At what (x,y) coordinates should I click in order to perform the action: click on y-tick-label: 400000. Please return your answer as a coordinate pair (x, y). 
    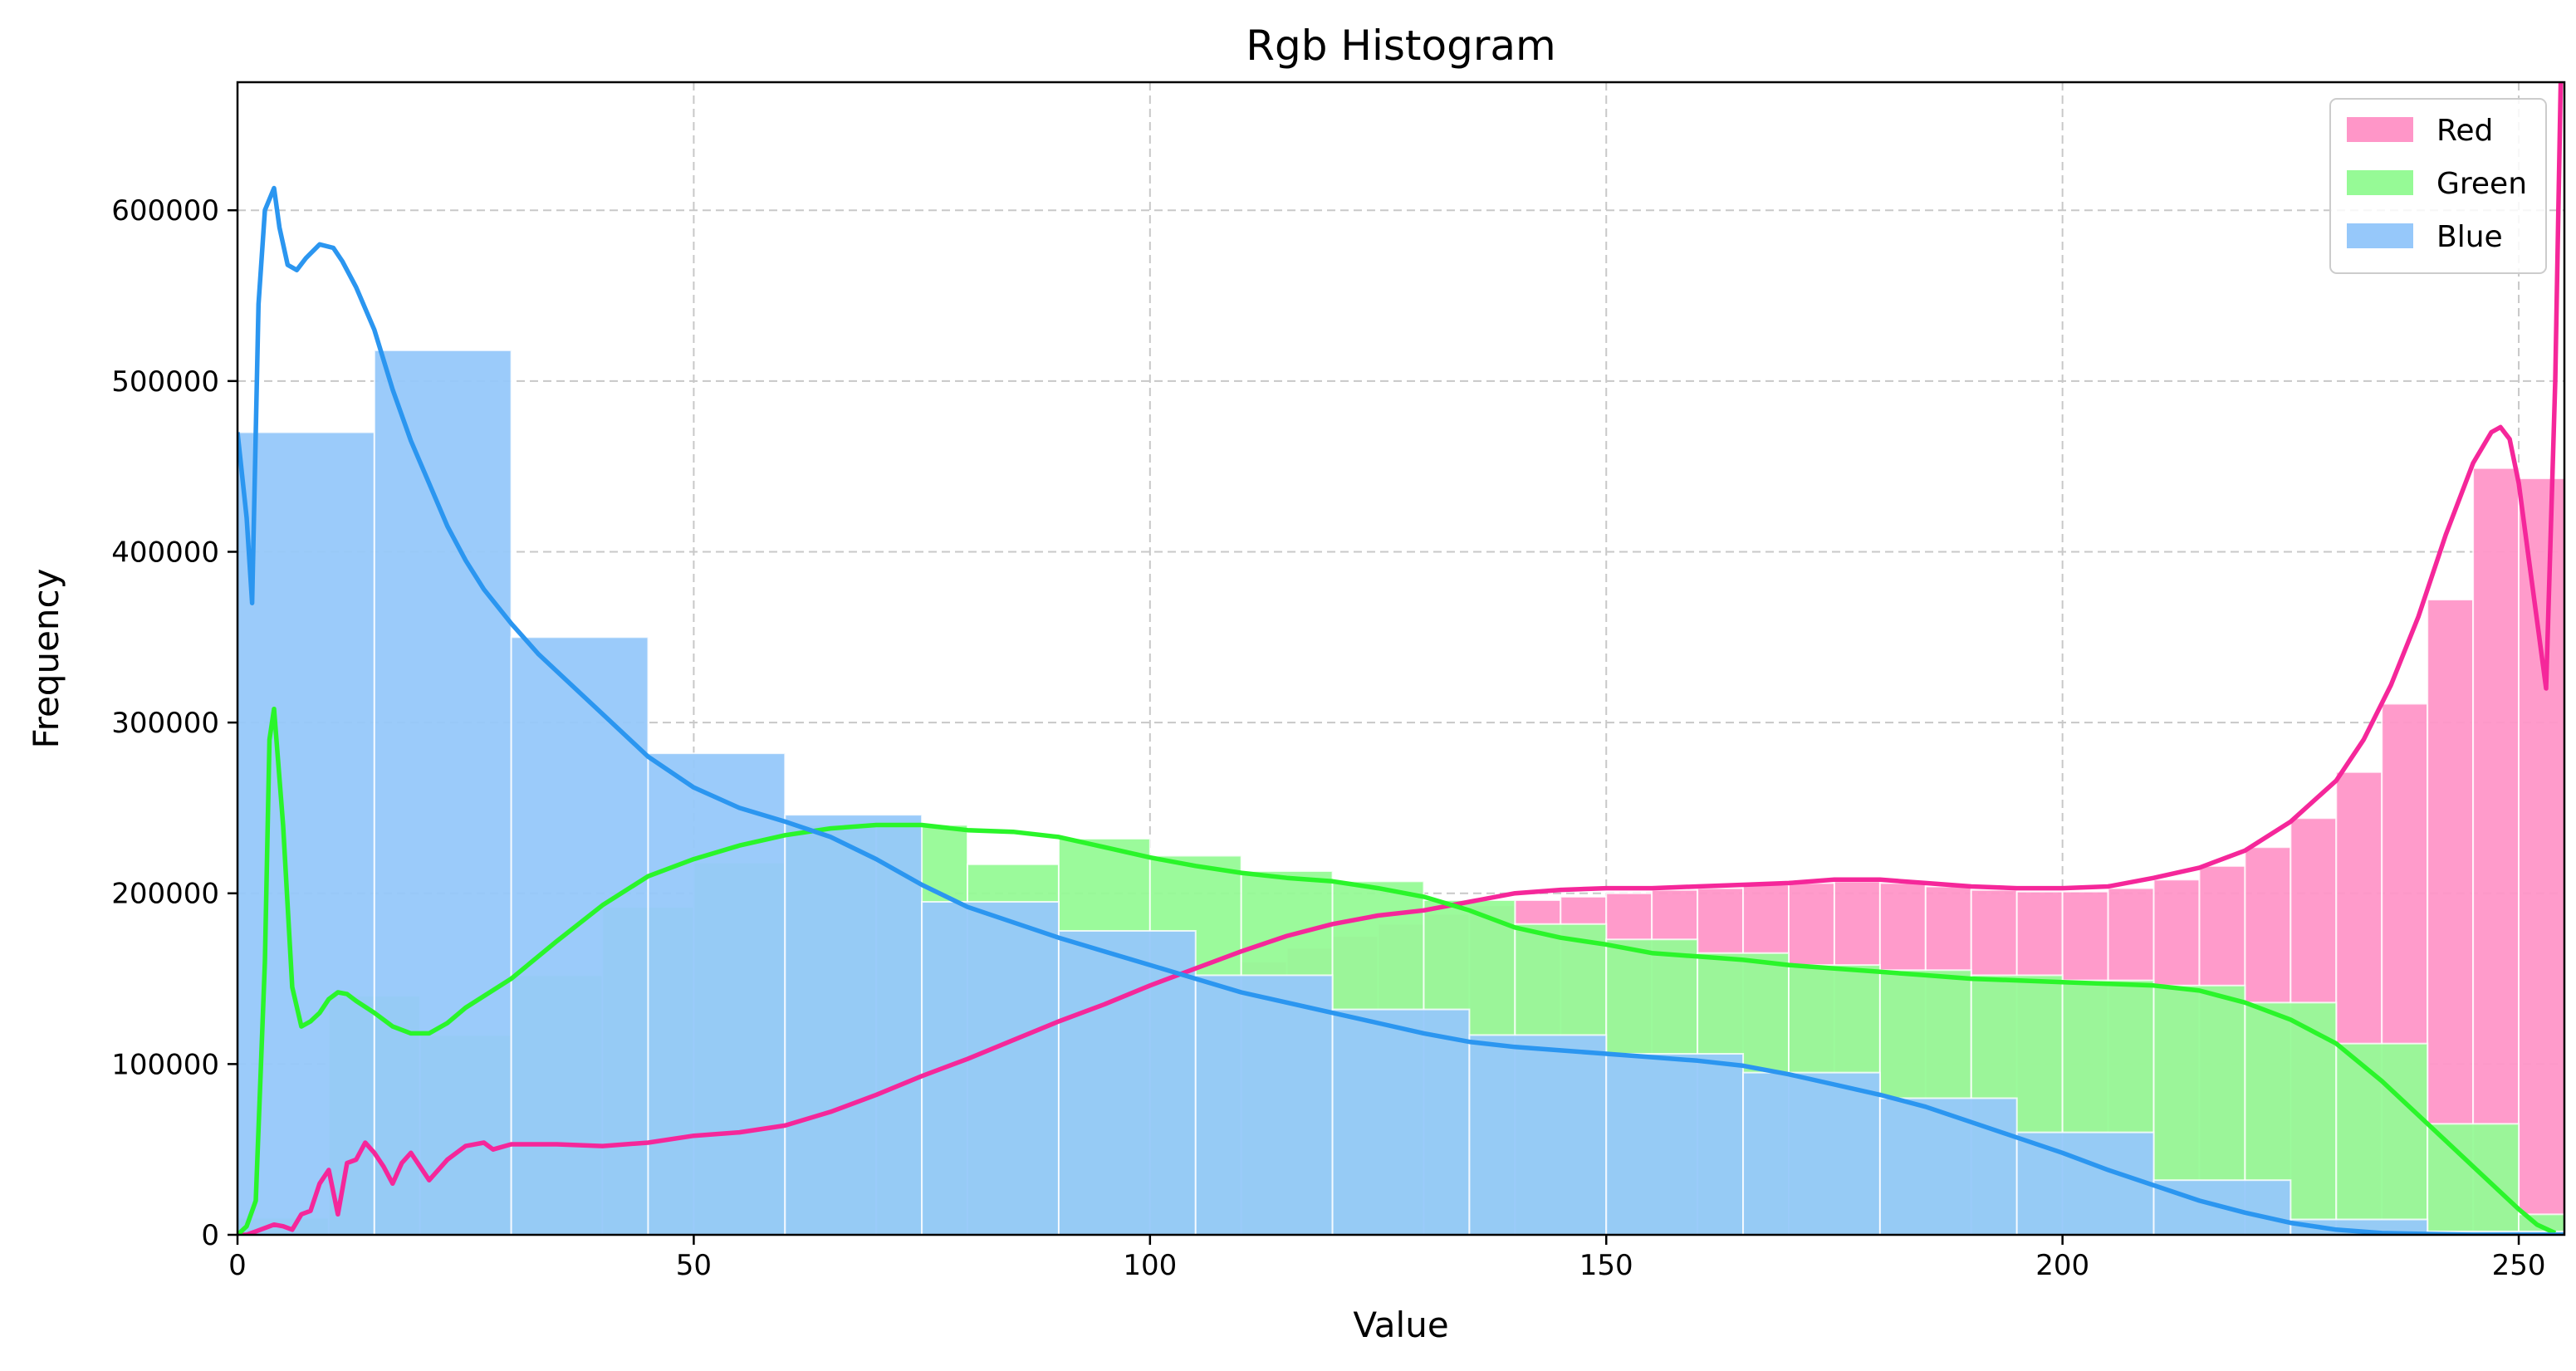
    Looking at the image, I should click on (165, 552).